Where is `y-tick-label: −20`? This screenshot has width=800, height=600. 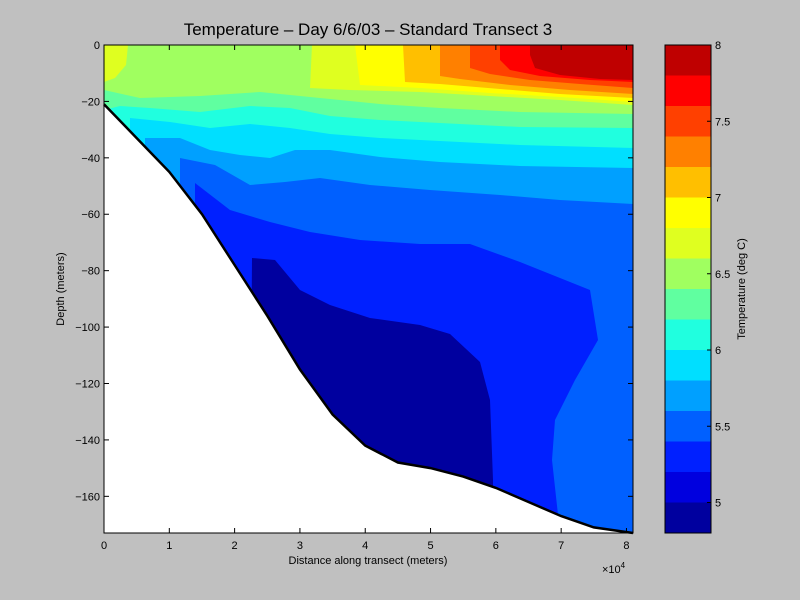
y-tick-label: −20 is located at coordinates (90, 102).